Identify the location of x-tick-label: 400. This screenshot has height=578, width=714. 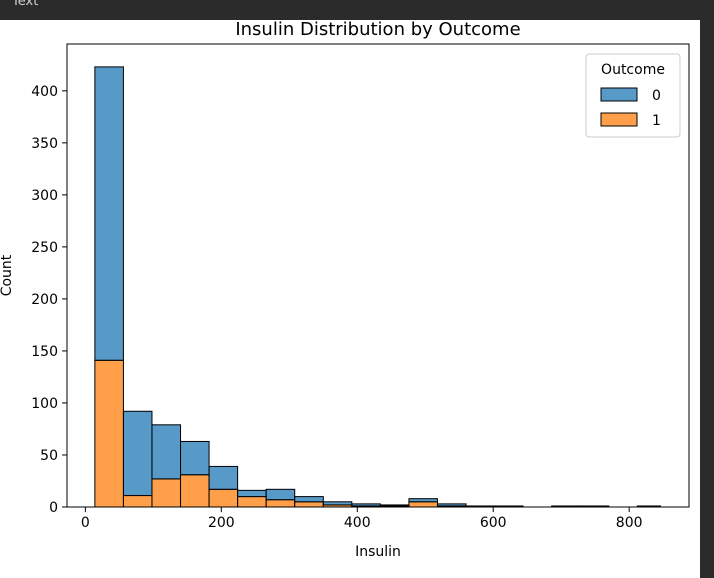
(357, 523).